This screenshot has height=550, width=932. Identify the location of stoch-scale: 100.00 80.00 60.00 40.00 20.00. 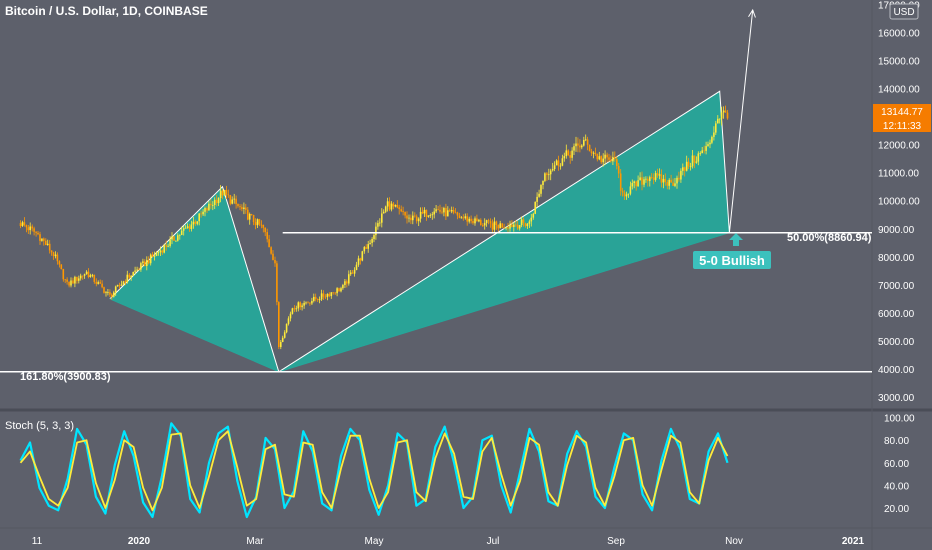
(899, 464).